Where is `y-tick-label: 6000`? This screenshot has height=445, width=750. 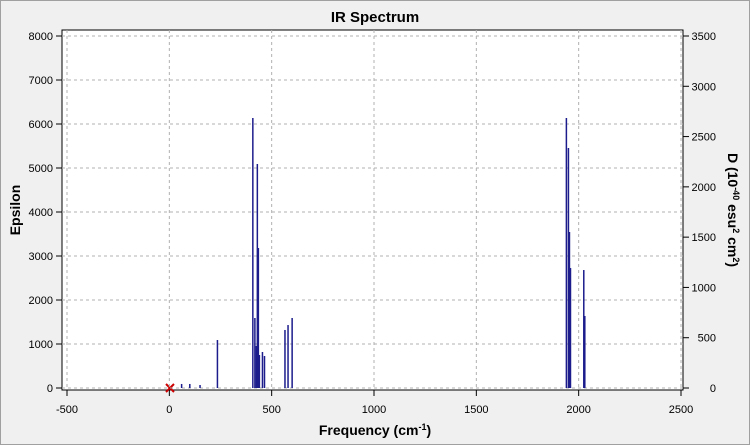
y-tick-label: 6000 is located at coordinates (41, 125).